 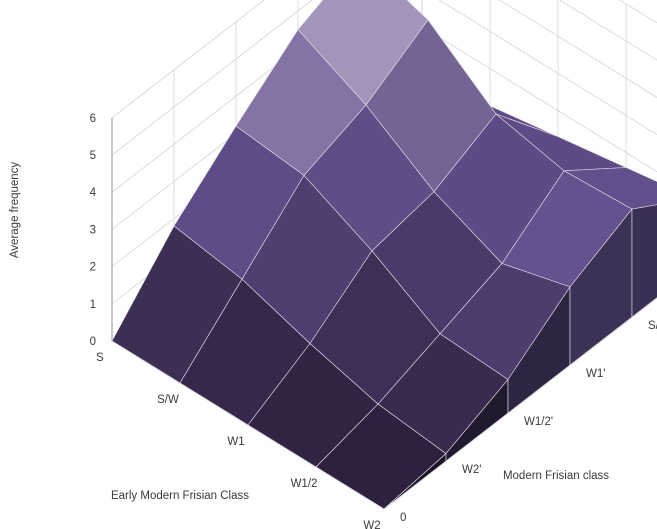 I want to click on x-tick-label: S, so click(x=100, y=358).